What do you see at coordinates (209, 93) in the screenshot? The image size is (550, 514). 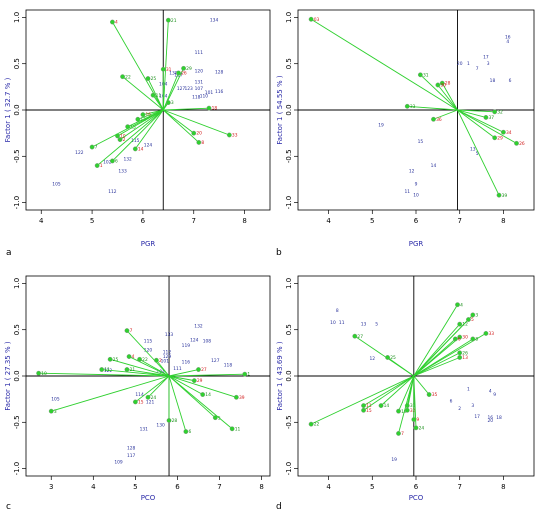 I see `observation-label: 101` at bounding box center [209, 93].